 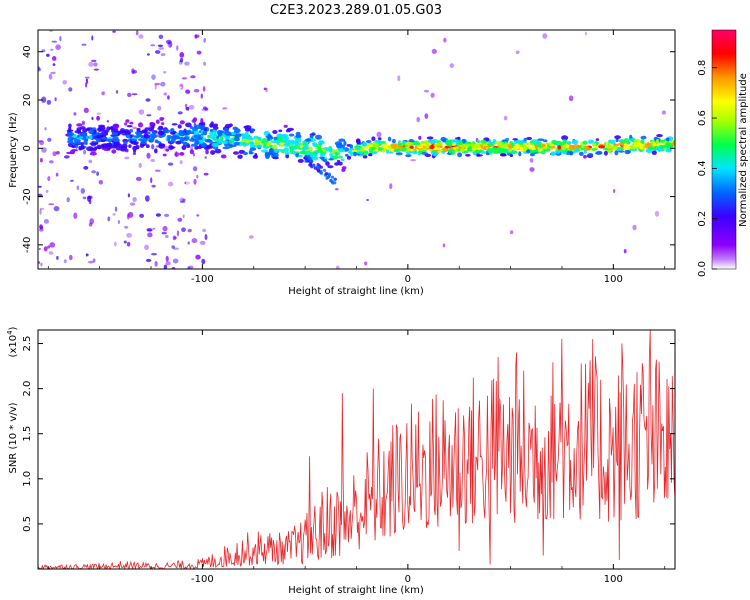 I want to click on colorbar-tick-label: 0.6, so click(x=702, y=118).